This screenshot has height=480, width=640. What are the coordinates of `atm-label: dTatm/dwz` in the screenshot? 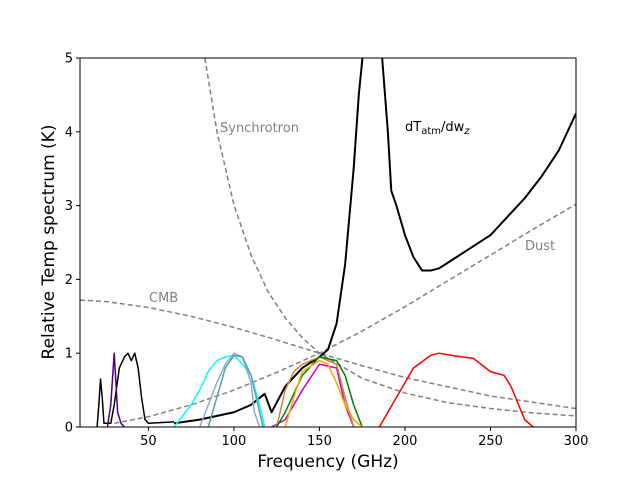 It's located at (437, 128).